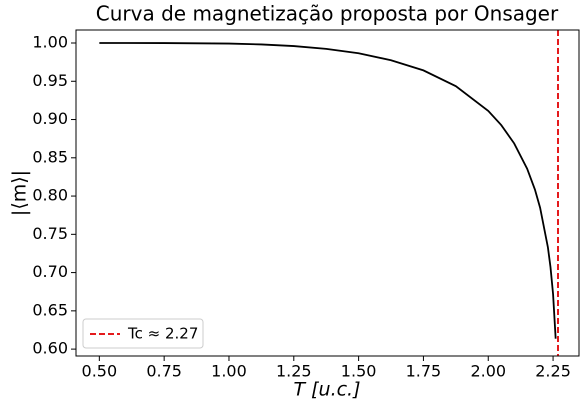  Describe the element at coordinates (294, 371) in the screenshot. I see `x-tick-label: 1.25` at that location.